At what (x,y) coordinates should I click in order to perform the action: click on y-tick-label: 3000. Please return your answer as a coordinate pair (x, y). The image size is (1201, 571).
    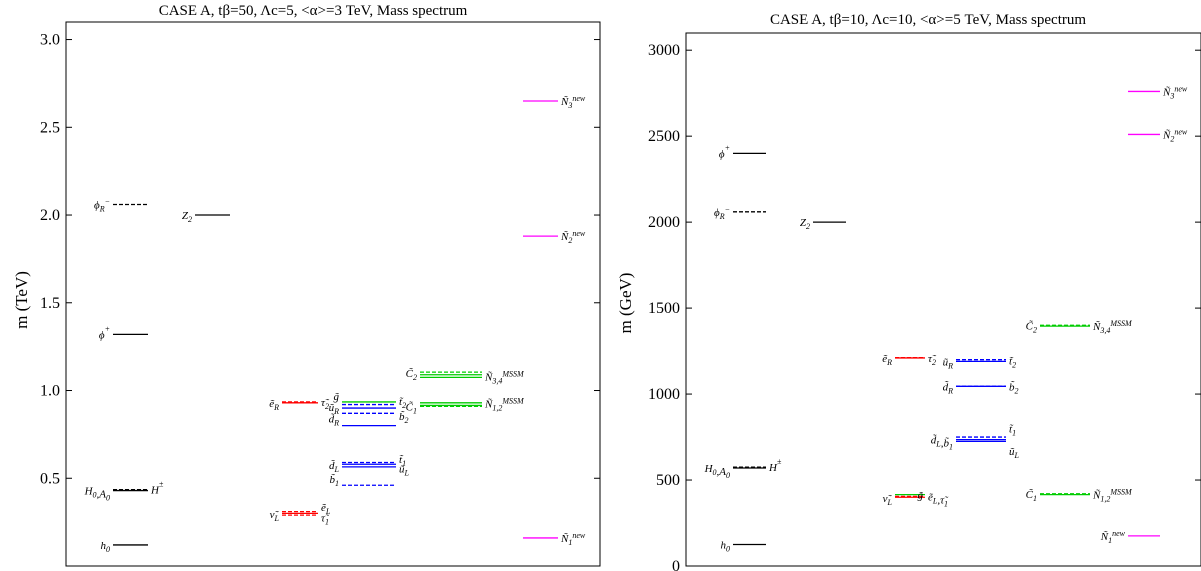
    Looking at the image, I should click on (664, 50).